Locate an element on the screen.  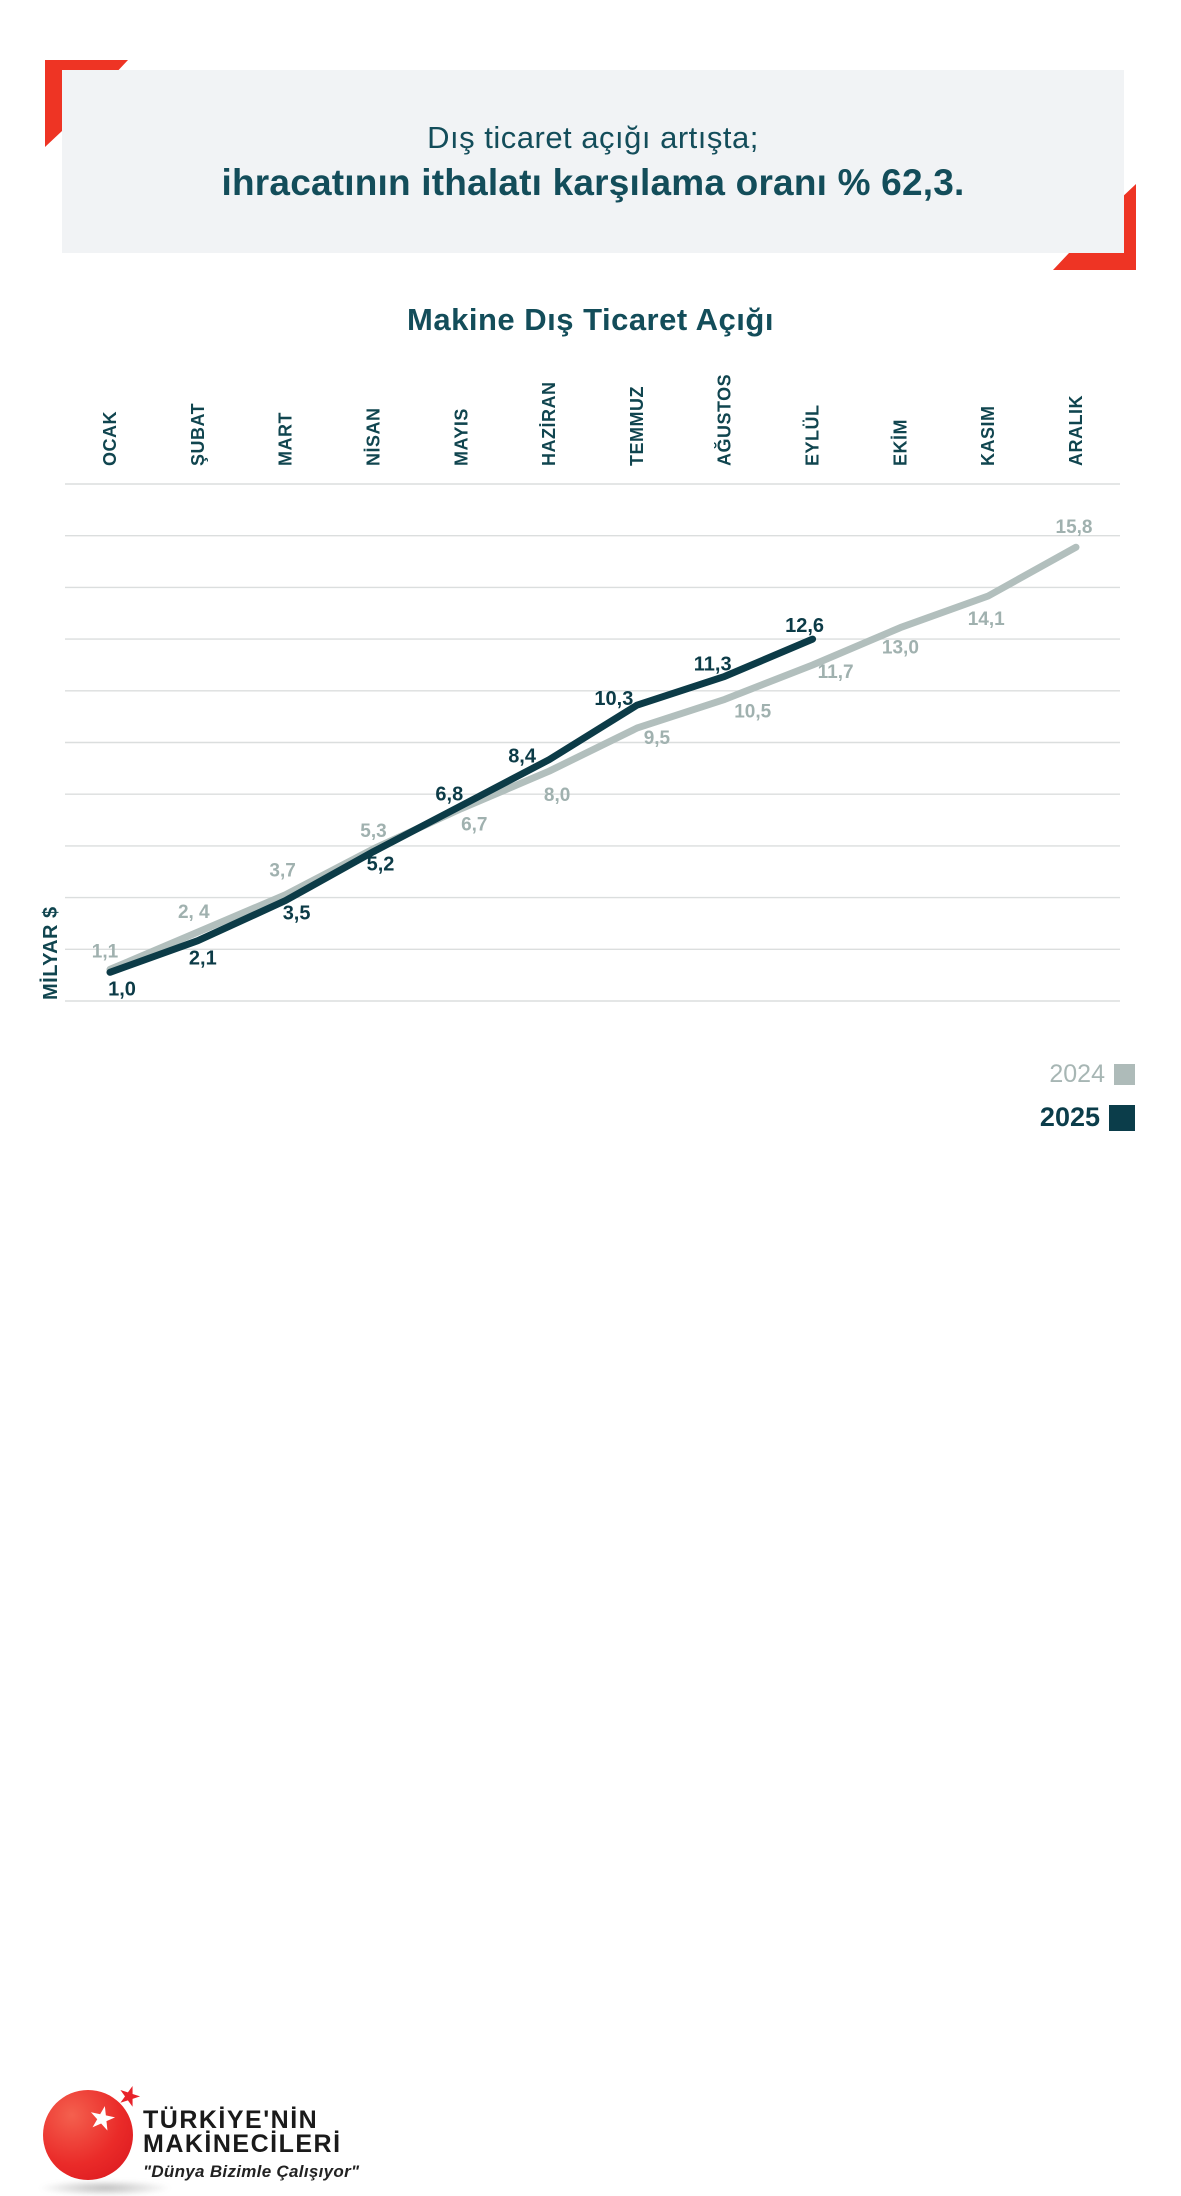
data-label-2025: 8,4 is located at coordinates (522, 757).